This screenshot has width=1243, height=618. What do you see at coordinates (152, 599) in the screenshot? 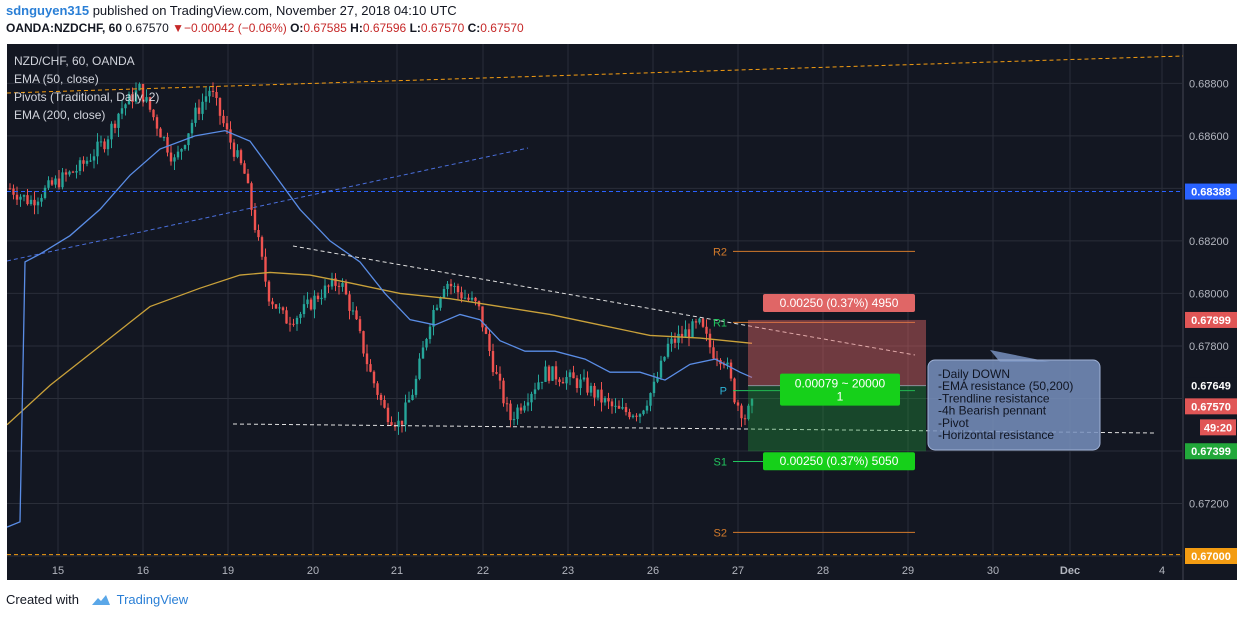
I see `tradingview-link: TradingView` at bounding box center [152, 599].